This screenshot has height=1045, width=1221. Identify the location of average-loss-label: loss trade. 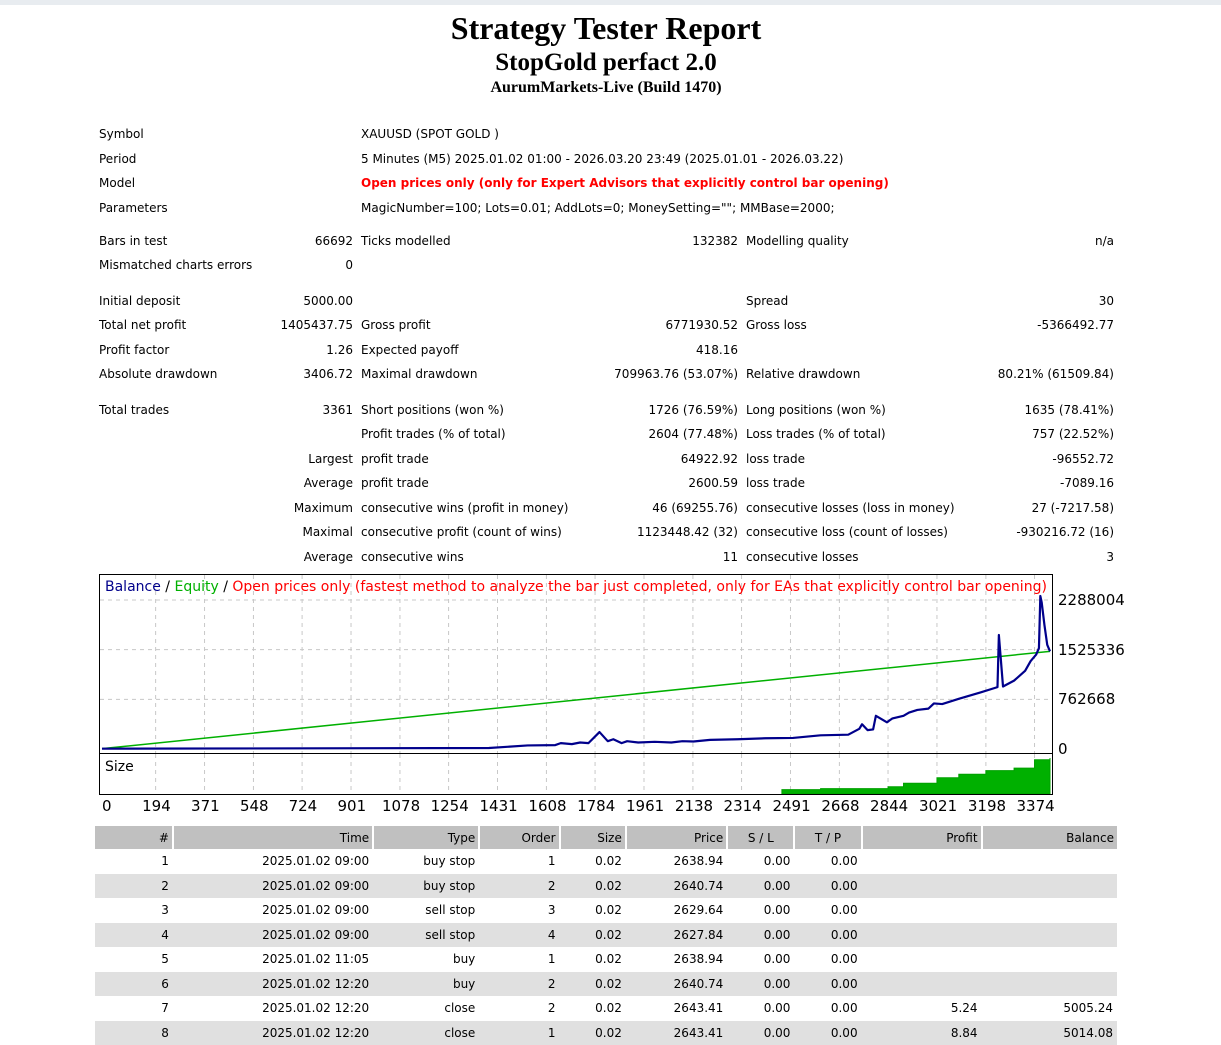
(775, 483).